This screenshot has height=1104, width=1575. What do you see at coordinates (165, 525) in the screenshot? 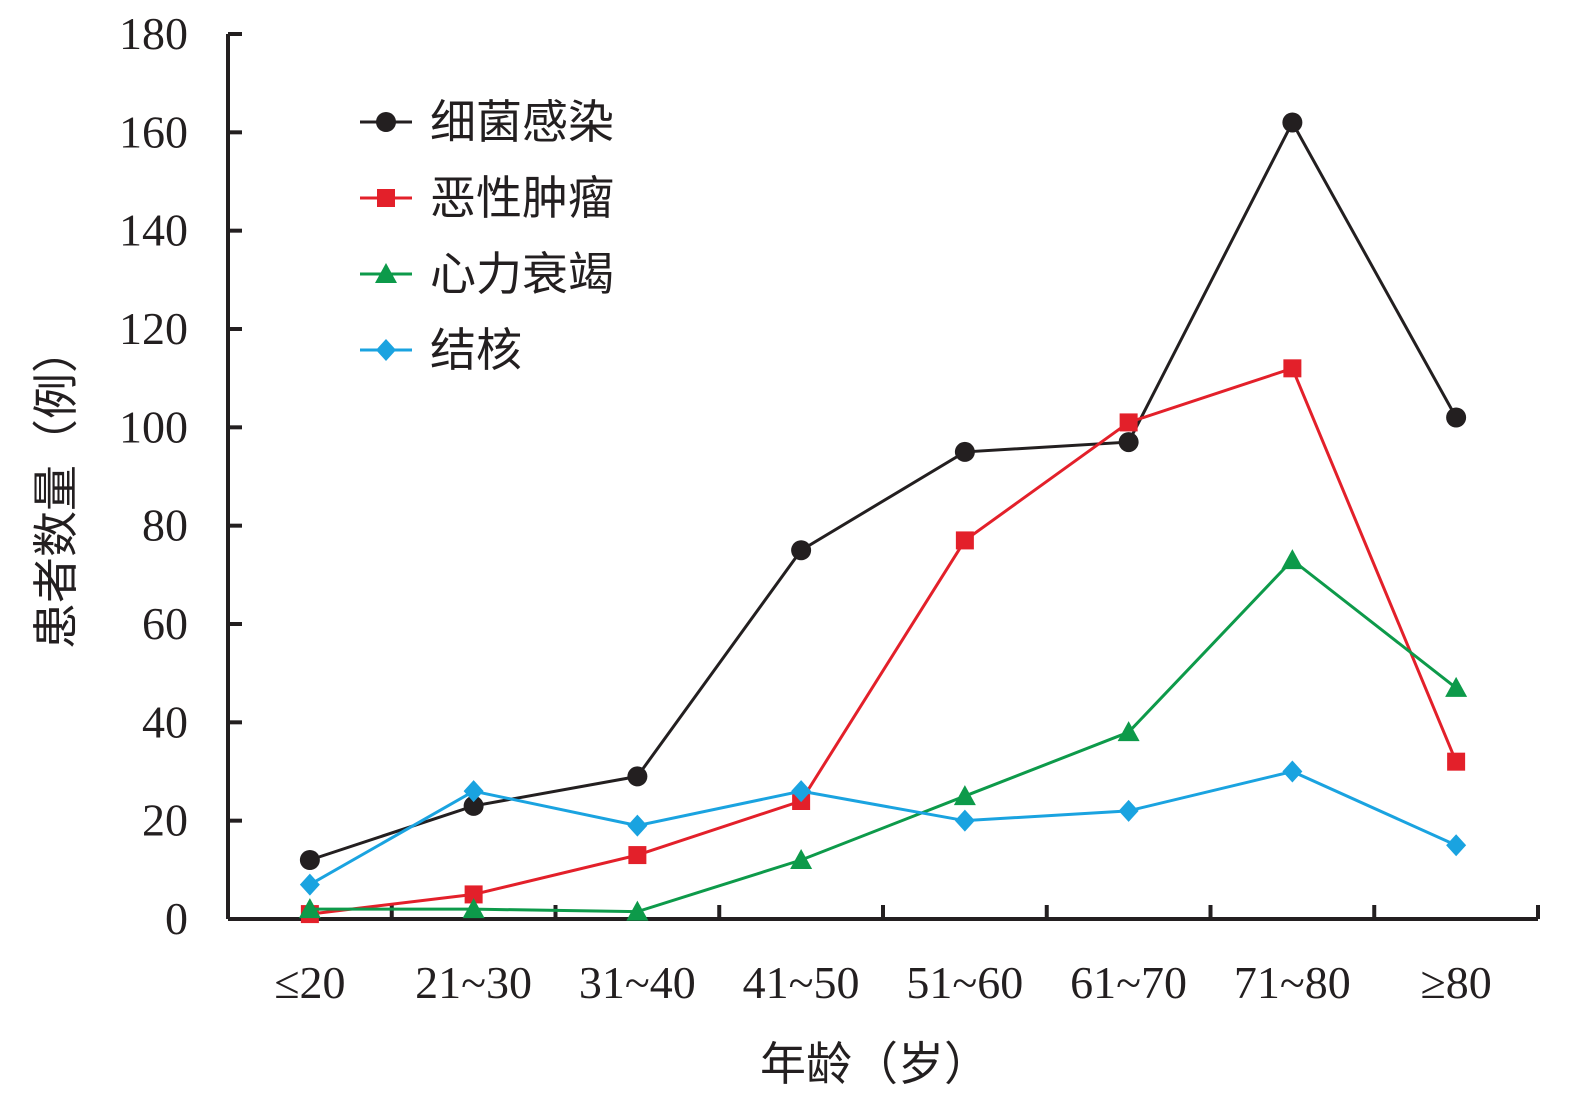
I see `y-tick-label: 80` at bounding box center [165, 525].